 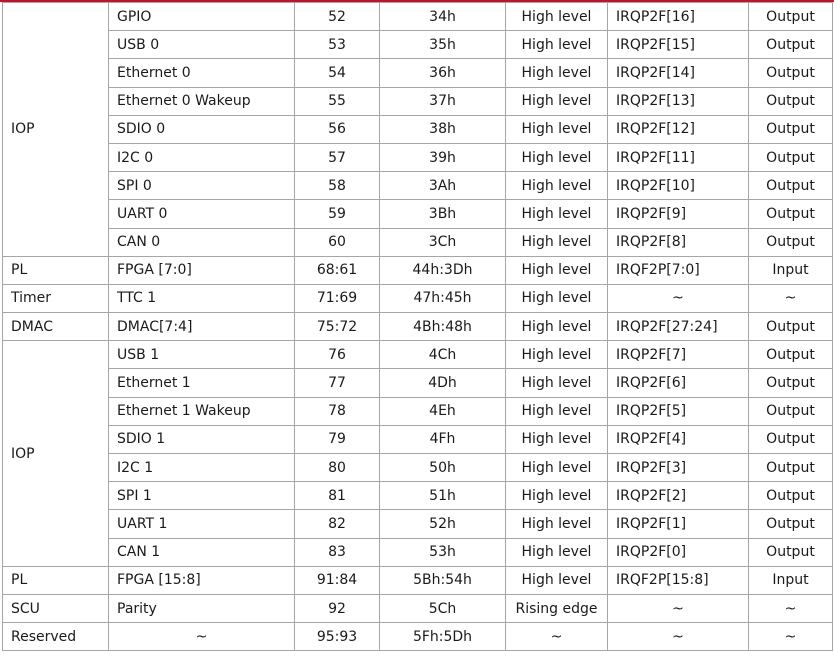 What do you see at coordinates (201, 439) in the screenshot?
I see `device-cell: SDIO 1` at bounding box center [201, 439].